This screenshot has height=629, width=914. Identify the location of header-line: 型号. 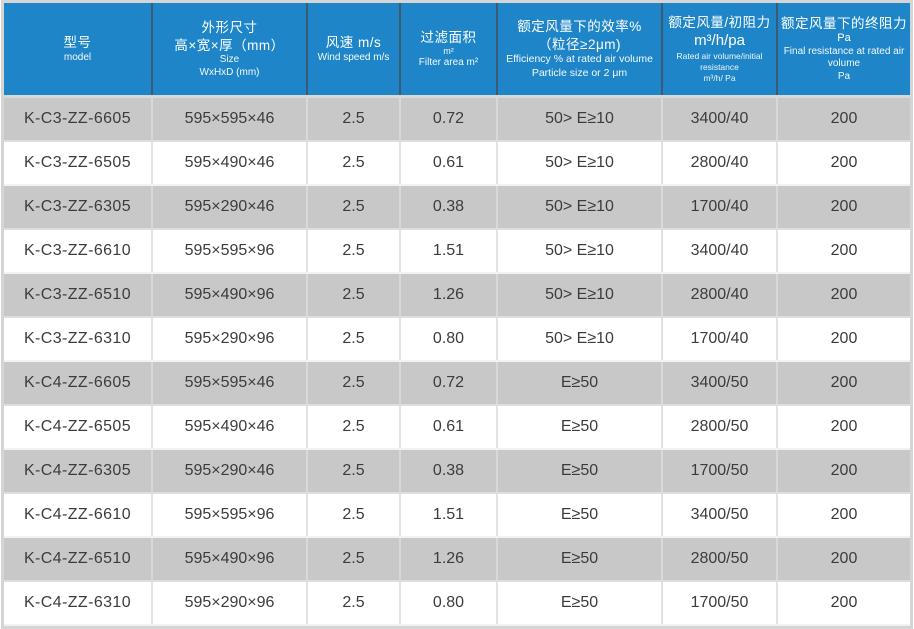
(77, 42).